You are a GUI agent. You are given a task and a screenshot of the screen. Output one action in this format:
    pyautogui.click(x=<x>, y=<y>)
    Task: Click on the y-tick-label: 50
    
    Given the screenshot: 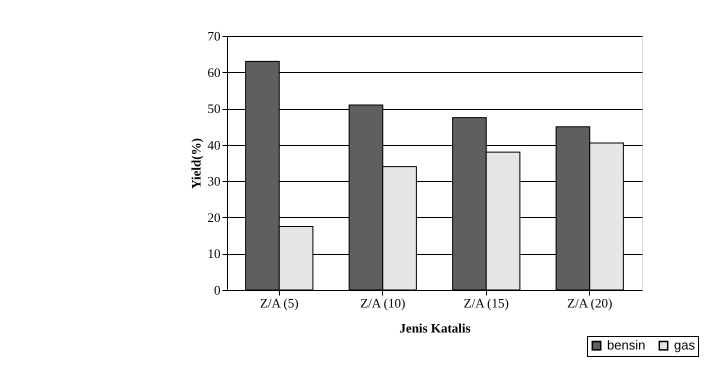 What is the action you would take?
    pyautogui.click(x=214, y=108)
    